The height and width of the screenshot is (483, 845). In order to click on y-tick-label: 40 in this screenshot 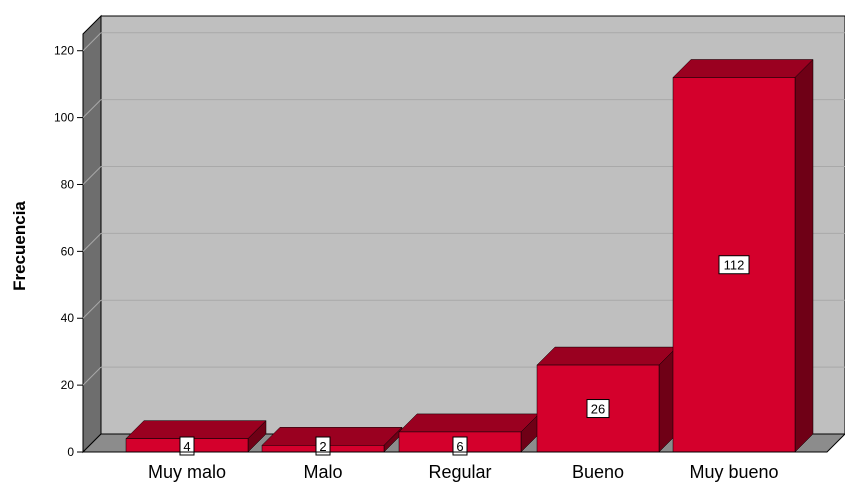, I will do `click(68, 318)`.